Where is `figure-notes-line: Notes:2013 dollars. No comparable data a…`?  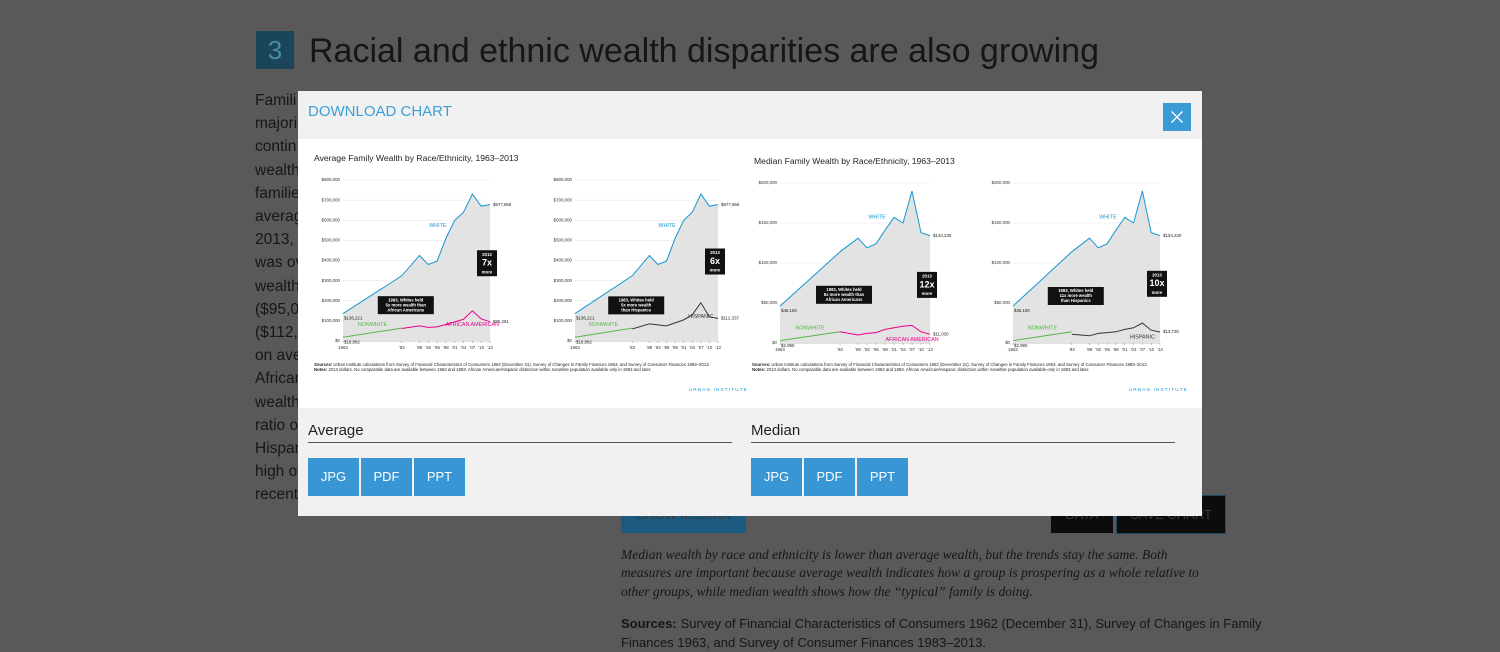 figure-notes-line: Notes:2013 dollars. No comparable data a… is located at coordinates (968, 369).